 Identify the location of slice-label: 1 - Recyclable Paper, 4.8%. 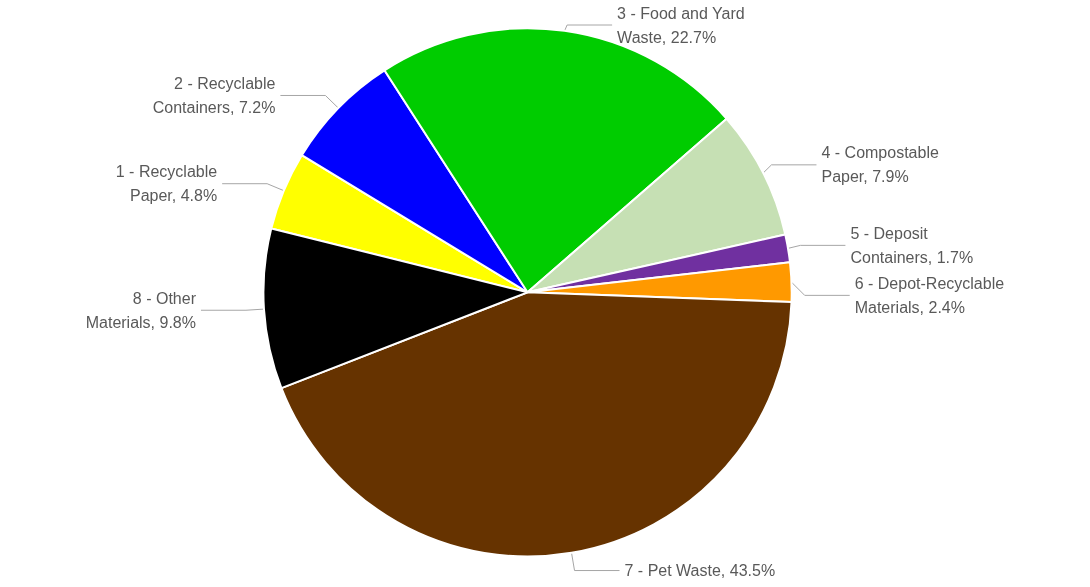
(166, 184).